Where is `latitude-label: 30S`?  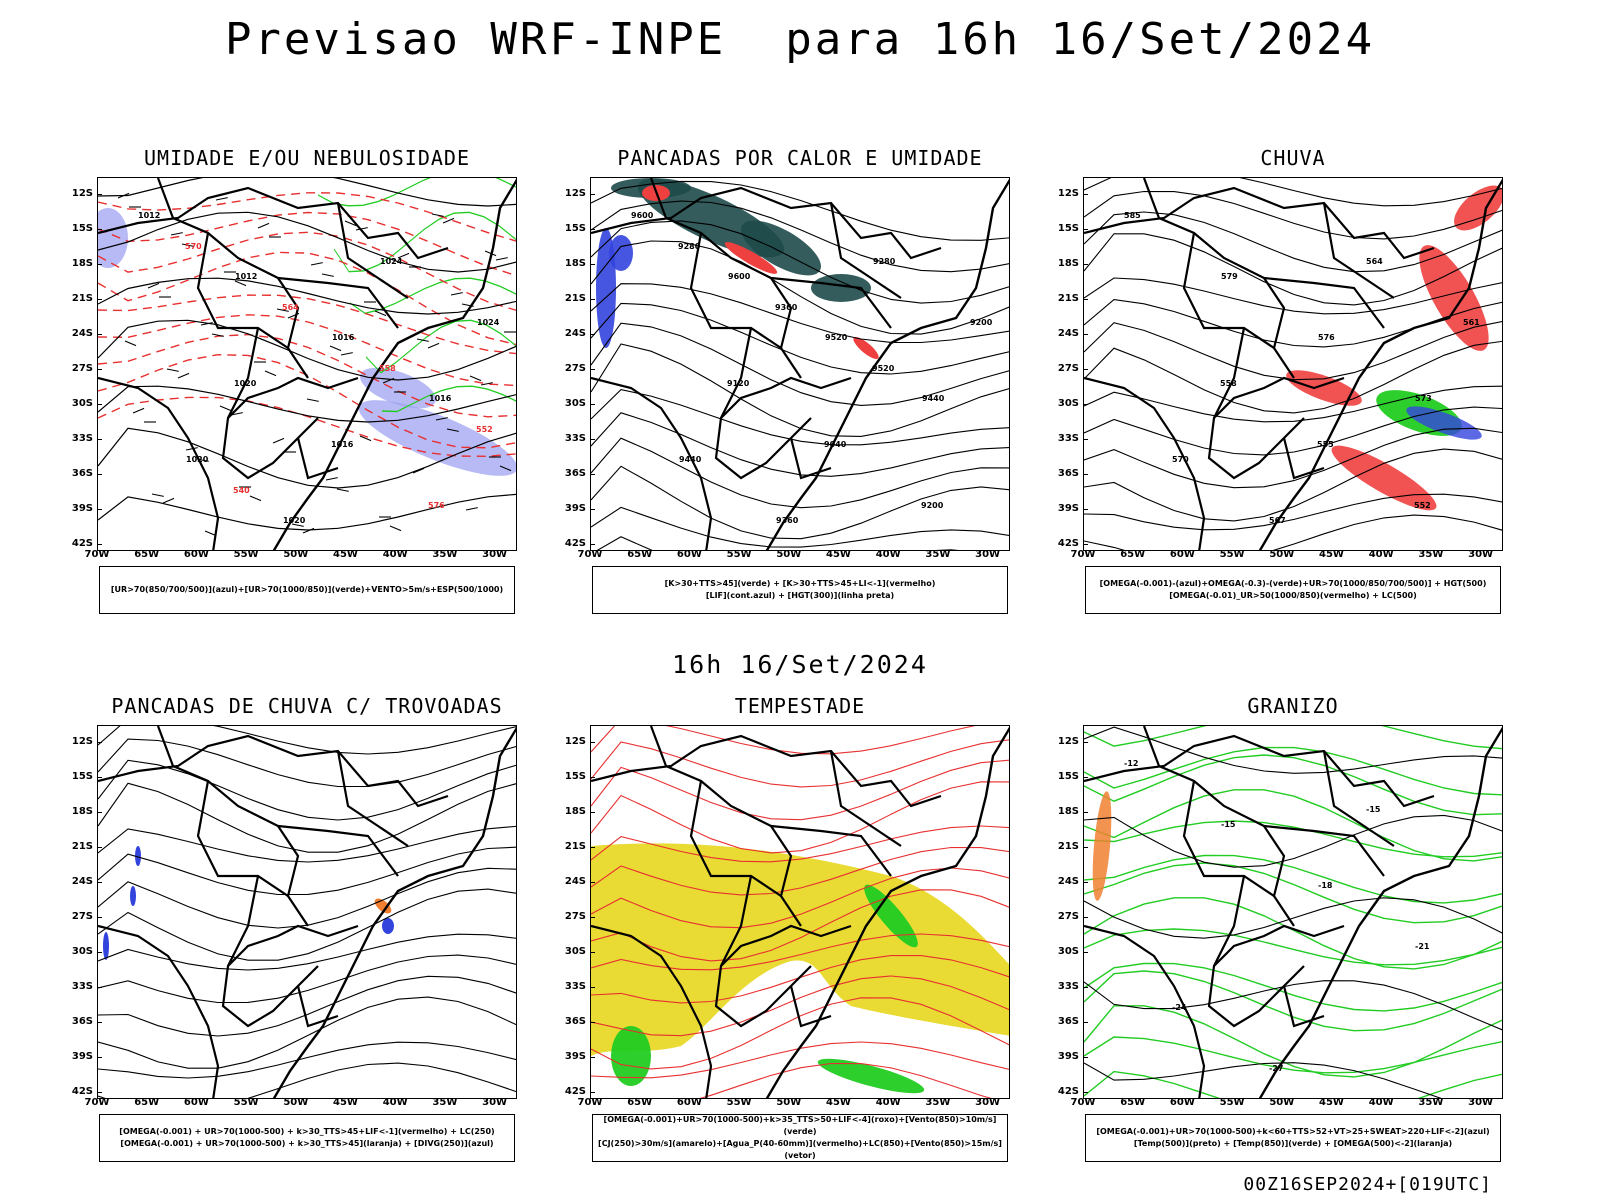 latitude-label: 30S is located at coordinates (1068, 951).